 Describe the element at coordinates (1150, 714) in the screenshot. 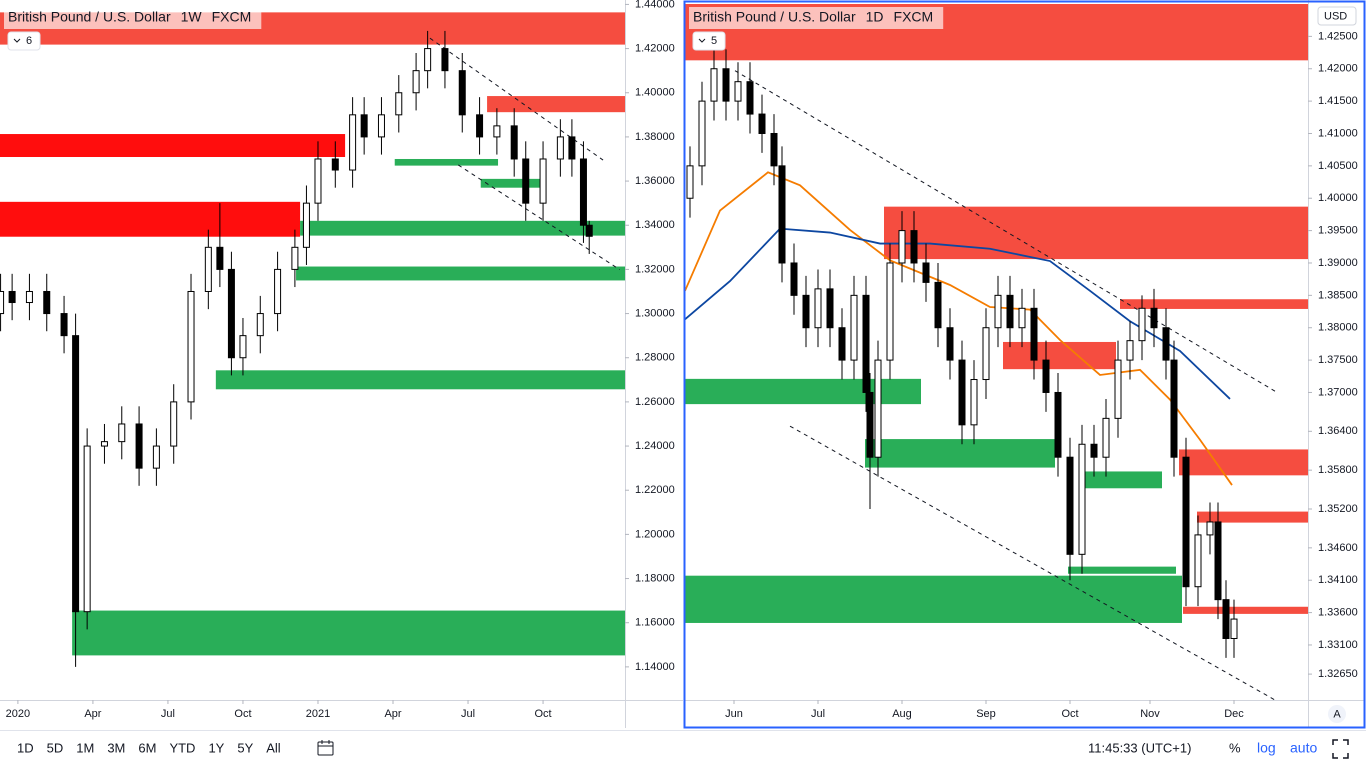

I see `x-tick-label: Nov` at that location.